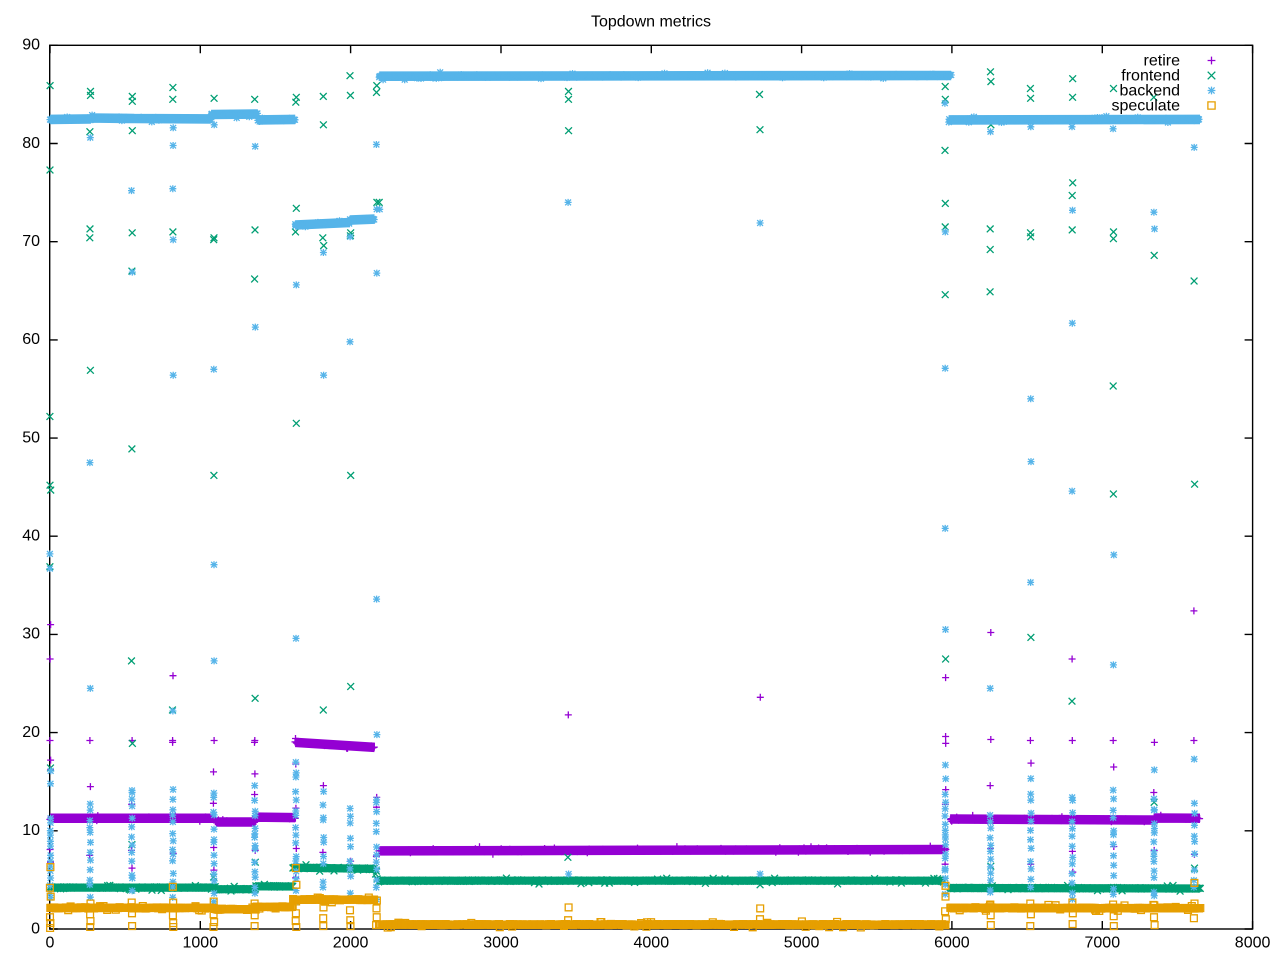 The image size is (1280, 965). What do you see at coordinates (31, 830) in the screenshot?
I see `svg-text: 10` at bounding box center [31, 830].